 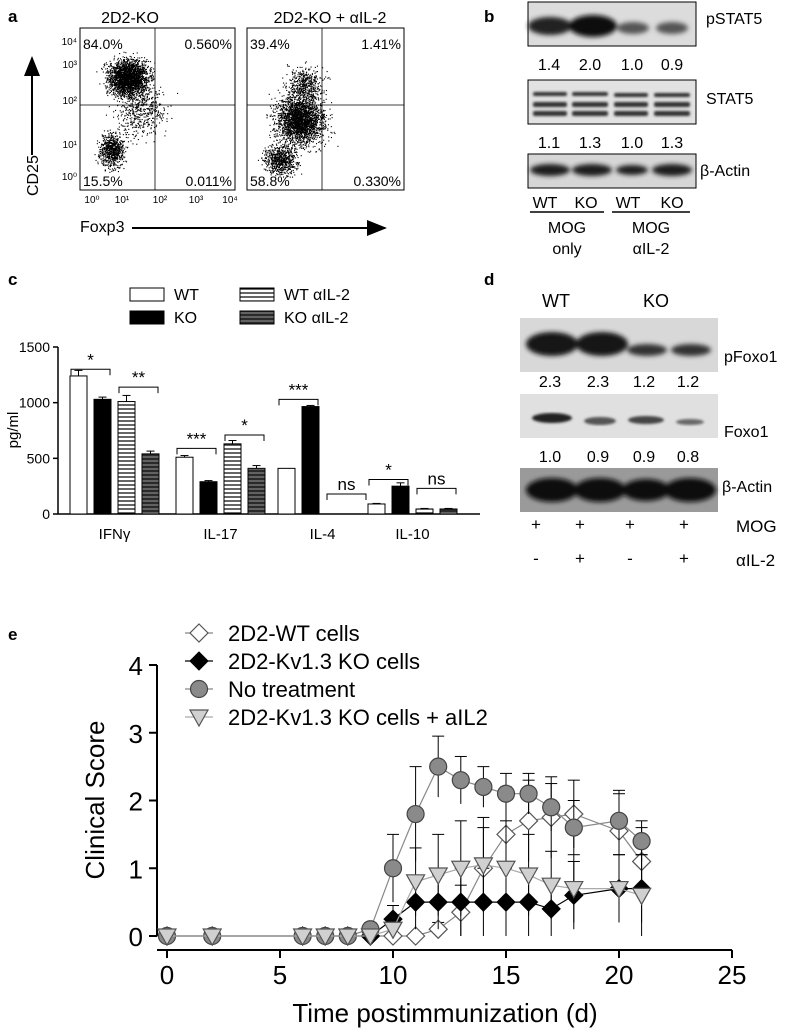 I want to click on il2-sign-2: +, so click(x=580, y=558).